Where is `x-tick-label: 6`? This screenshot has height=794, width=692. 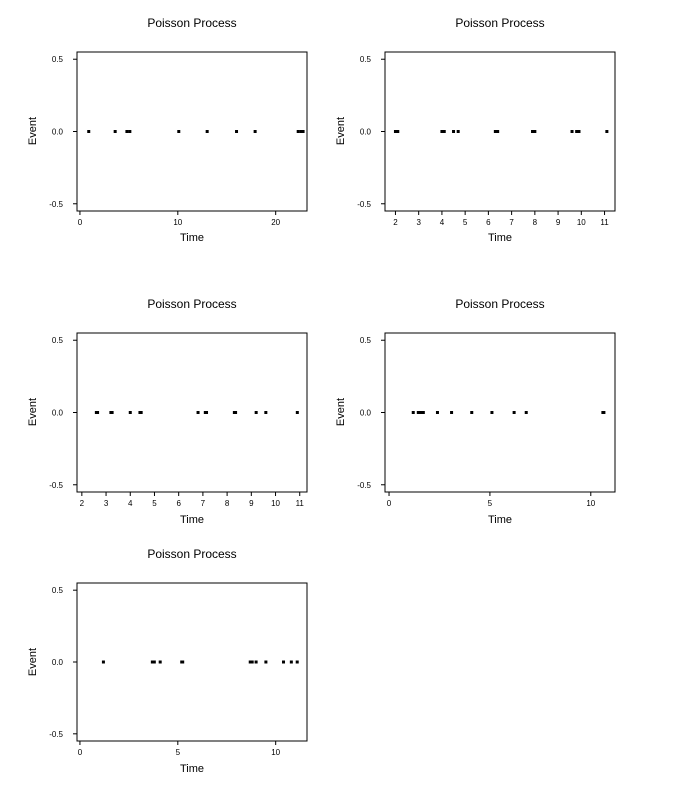
x-tick-label: 6 is located at coordinates (178, 503).